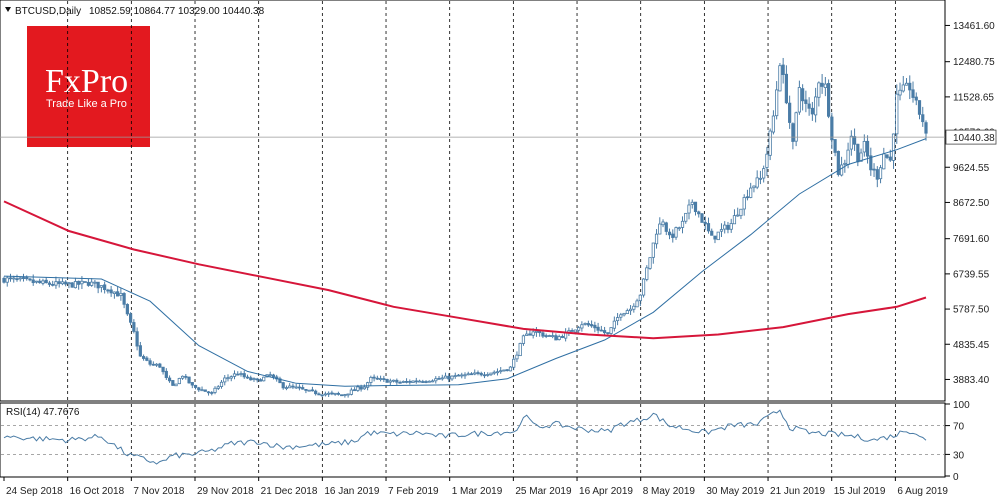  What do you see at coordinates (957, 441) in the screenshot?
I see `rsi-axis: 100 70 30 0` at bounding box center [957, 441].